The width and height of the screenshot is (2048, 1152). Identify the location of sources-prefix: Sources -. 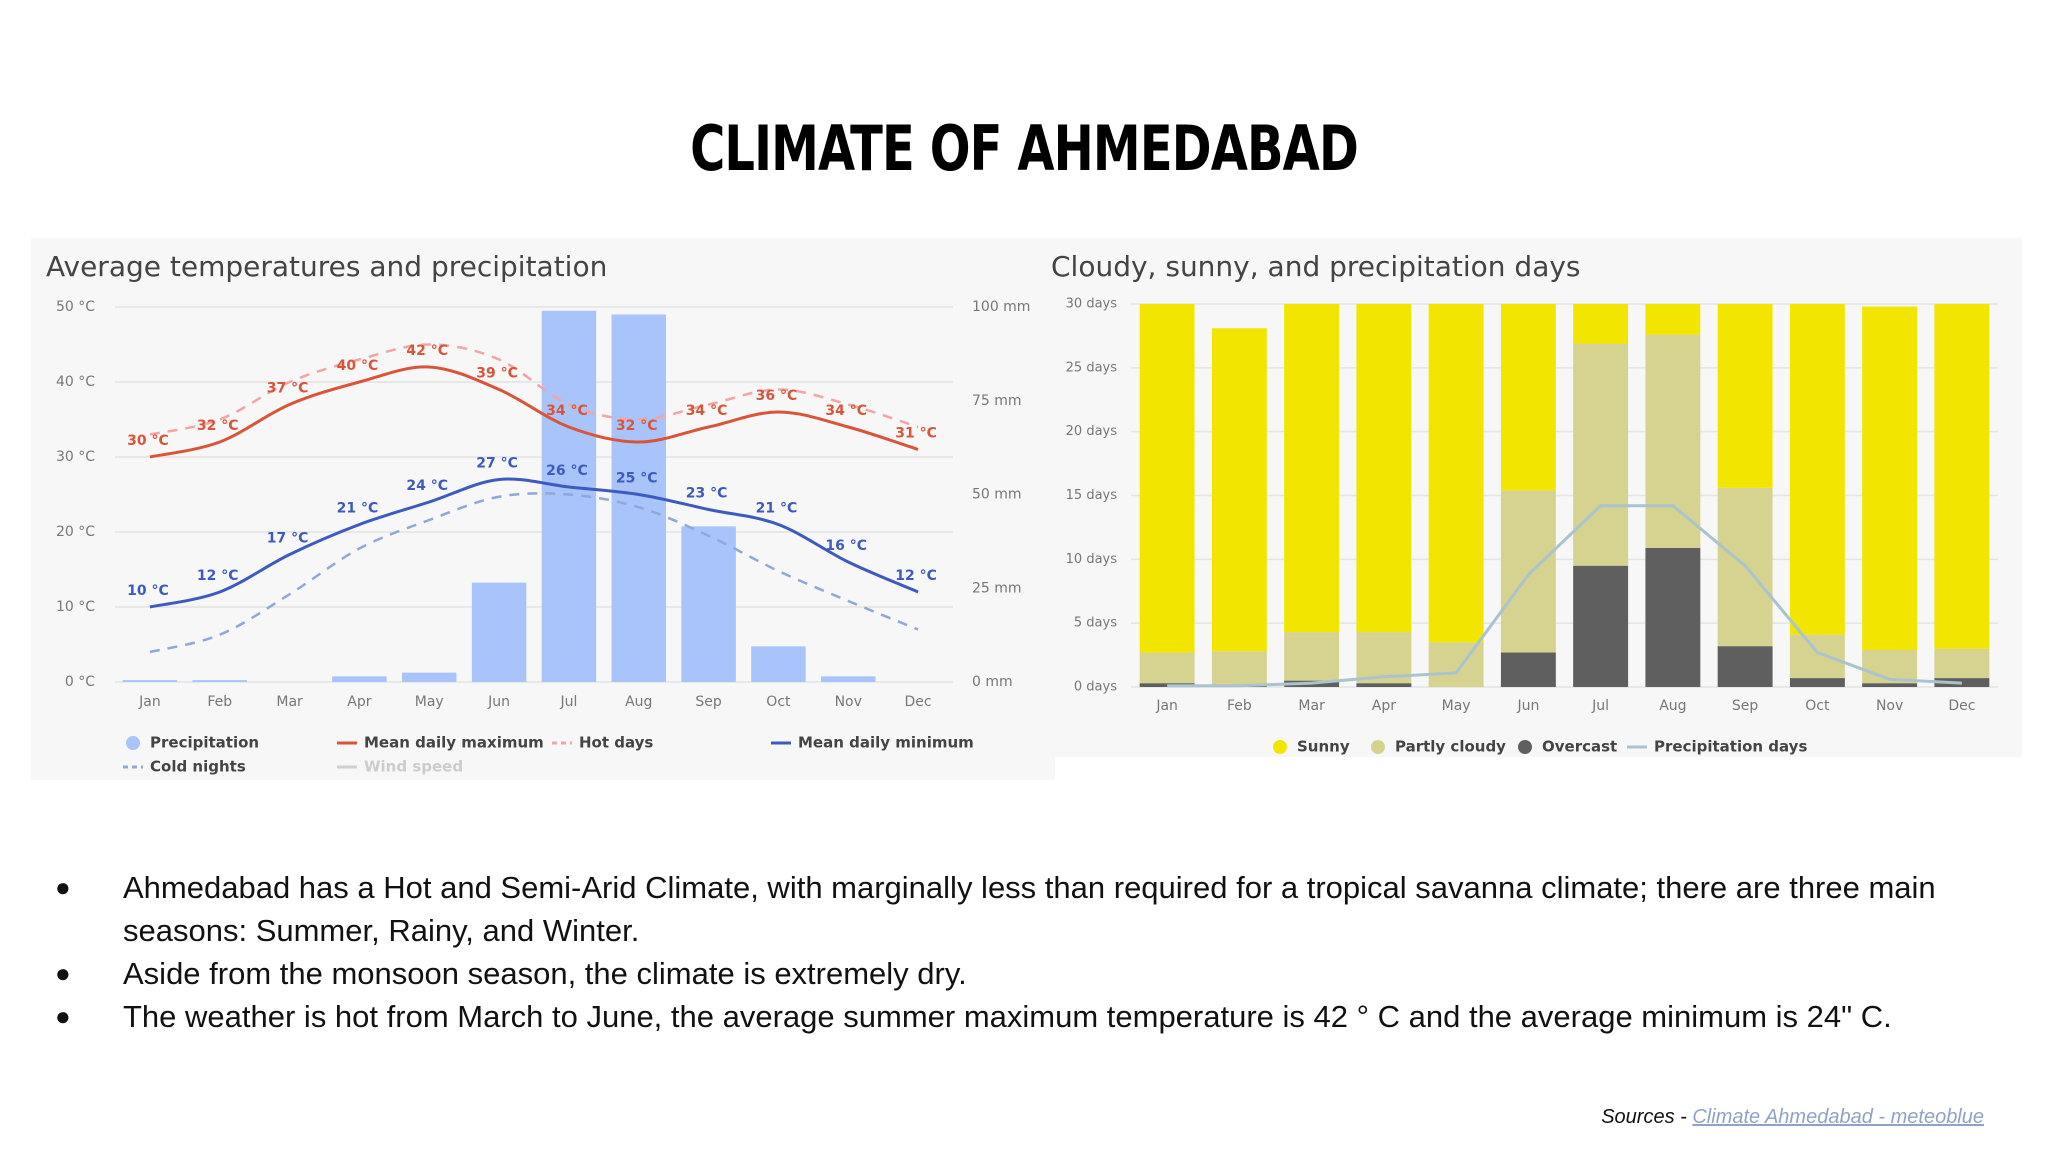
(1644, 1117).